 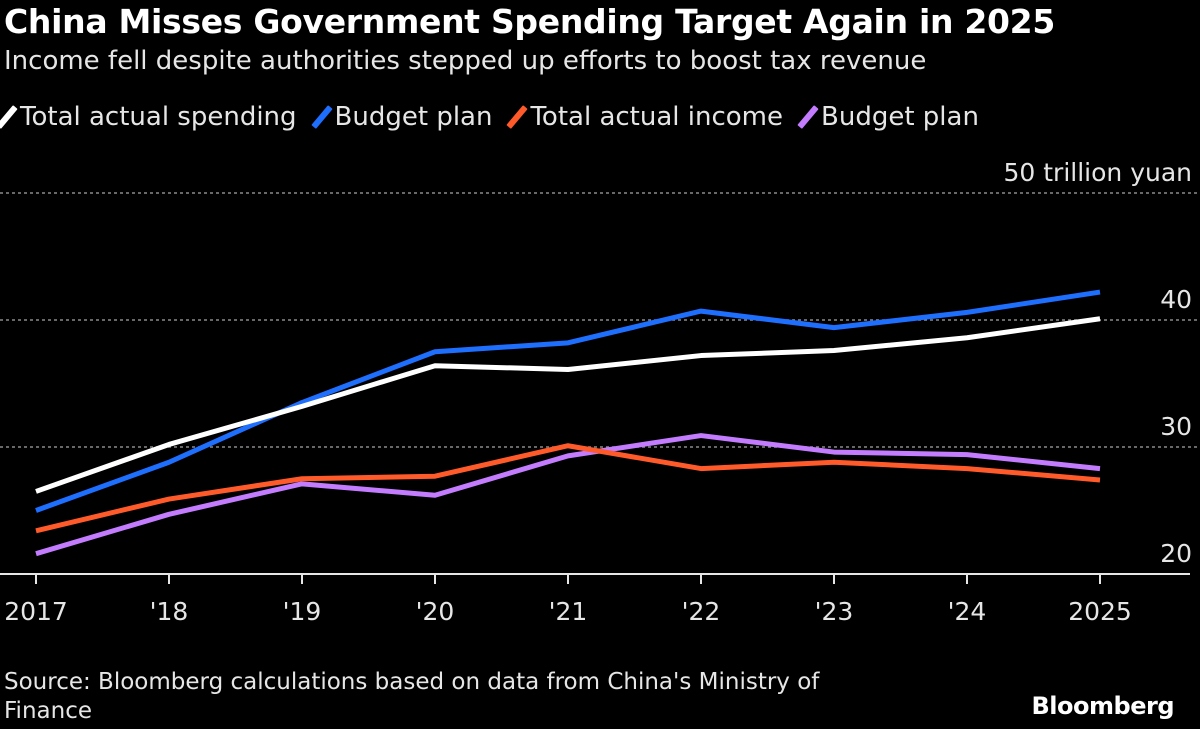 I want to click on x-tick-label: '22, so click(x=701, y=611).